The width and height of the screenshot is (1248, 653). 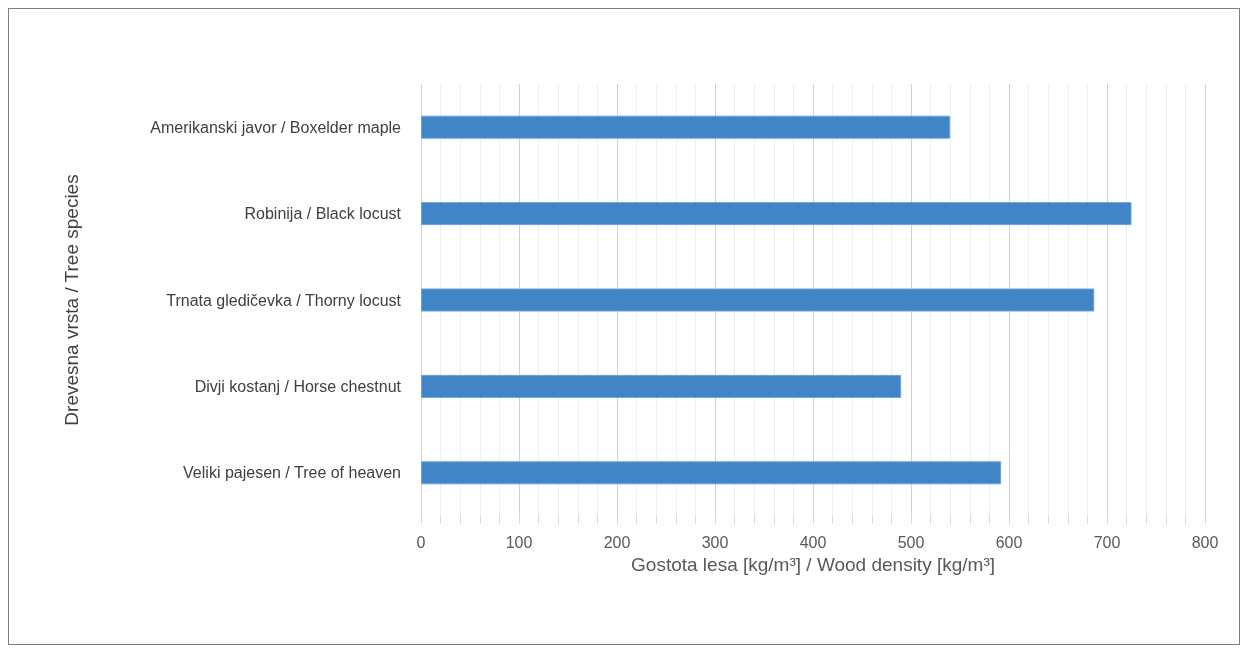 I want to click on x-tick-label: 100, so click(x=519, y=542).